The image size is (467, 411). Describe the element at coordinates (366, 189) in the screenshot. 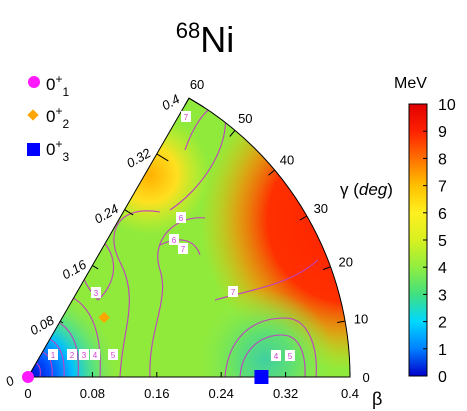

I see `gamma-axis-label: γ (deg)` at that location.